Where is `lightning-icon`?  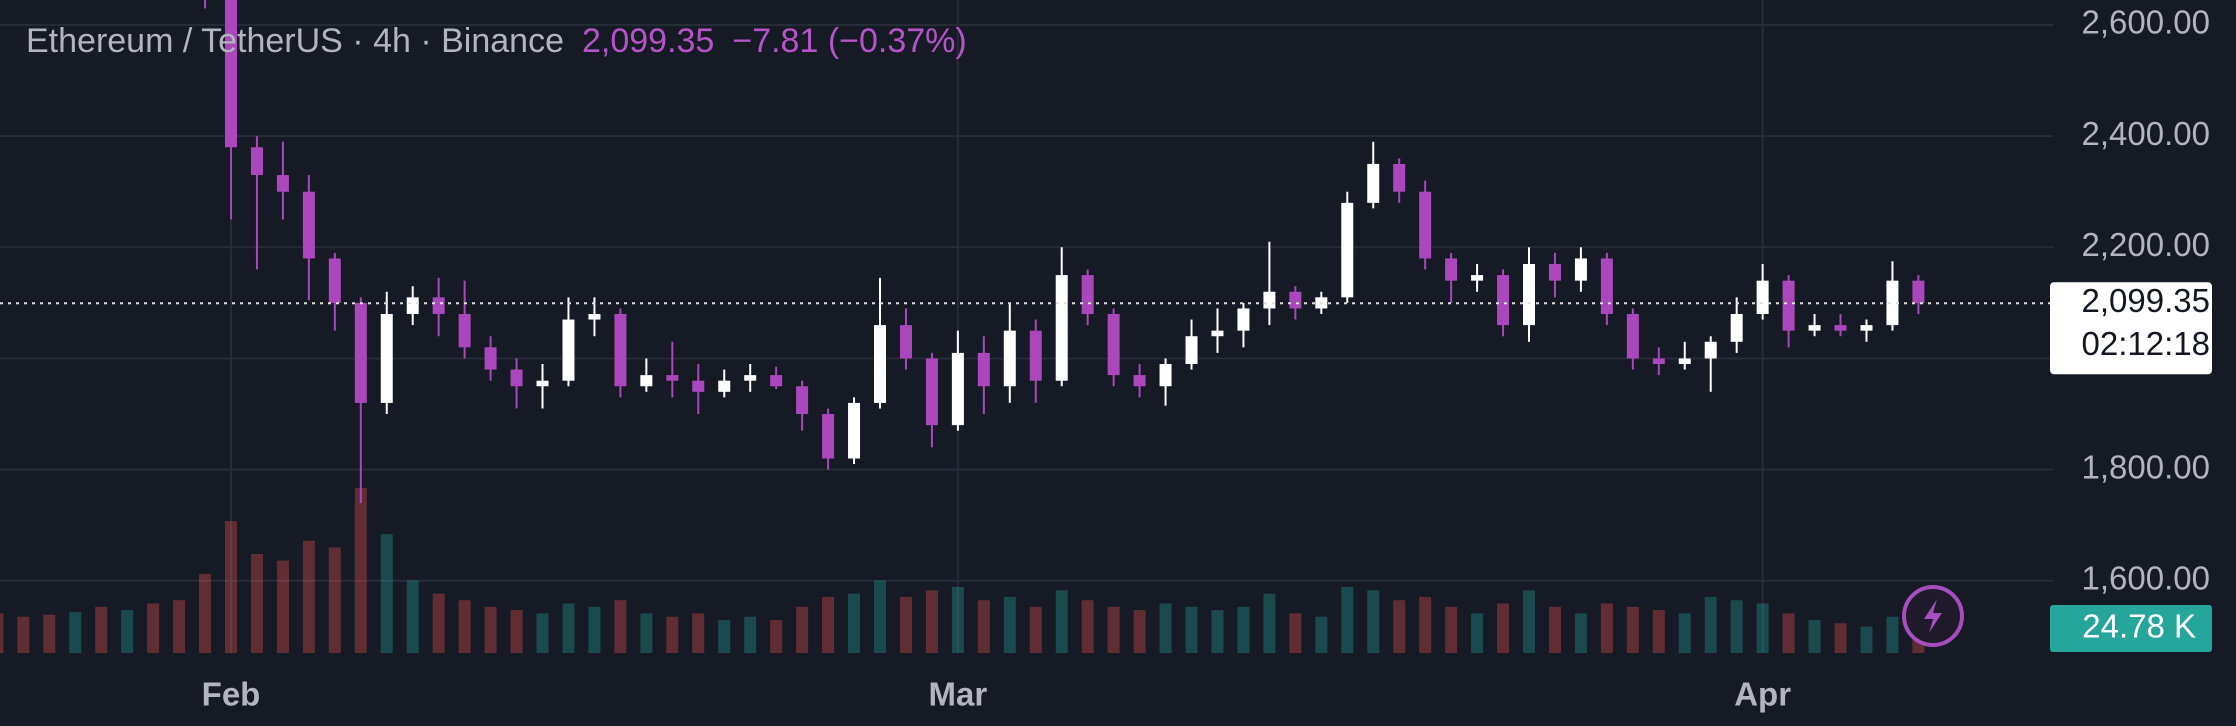 lightning-icon is located at coordinates (1933, 616).